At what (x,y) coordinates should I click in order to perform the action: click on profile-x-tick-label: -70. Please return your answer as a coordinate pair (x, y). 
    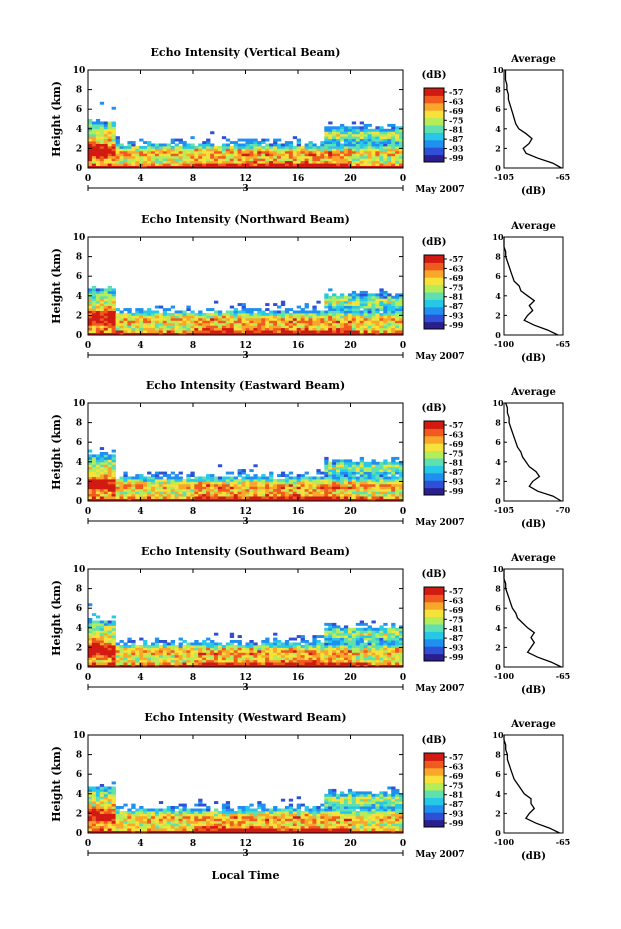
    Looking at the image, I should click on (563, 510).